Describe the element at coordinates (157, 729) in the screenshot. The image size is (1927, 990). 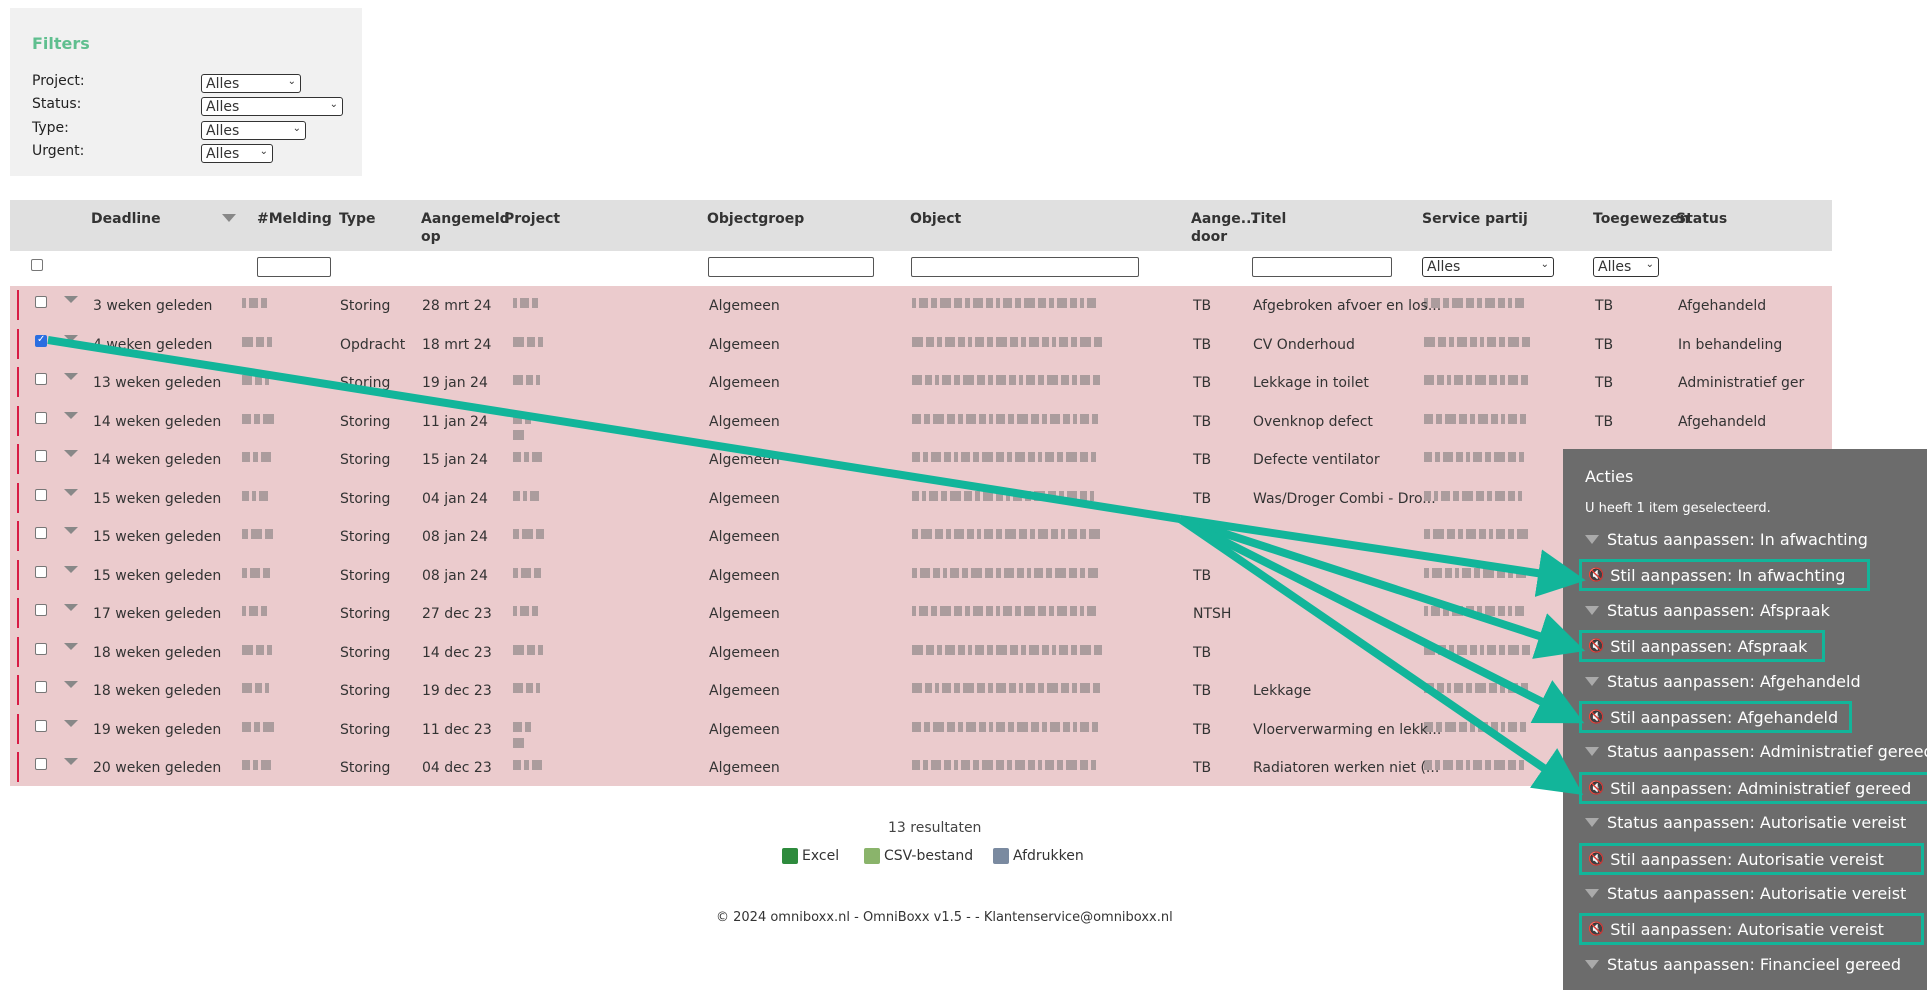
I see `deadline-cell: 19 weken geleden` at that location.